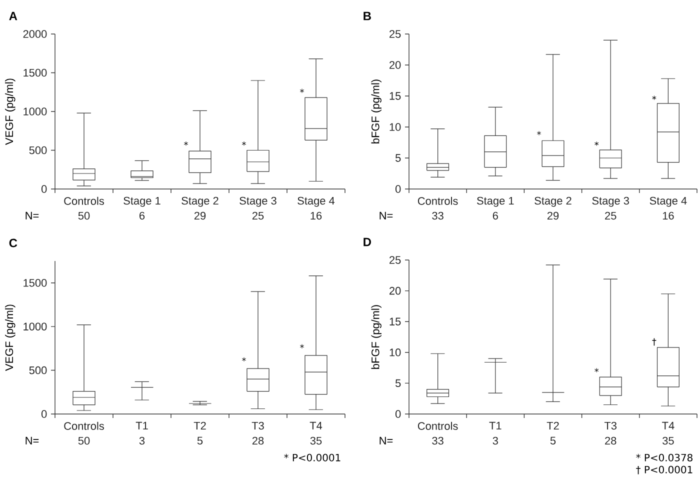 The image size is (699, 478). I want to click on chart-title: D, so click(367, 242).